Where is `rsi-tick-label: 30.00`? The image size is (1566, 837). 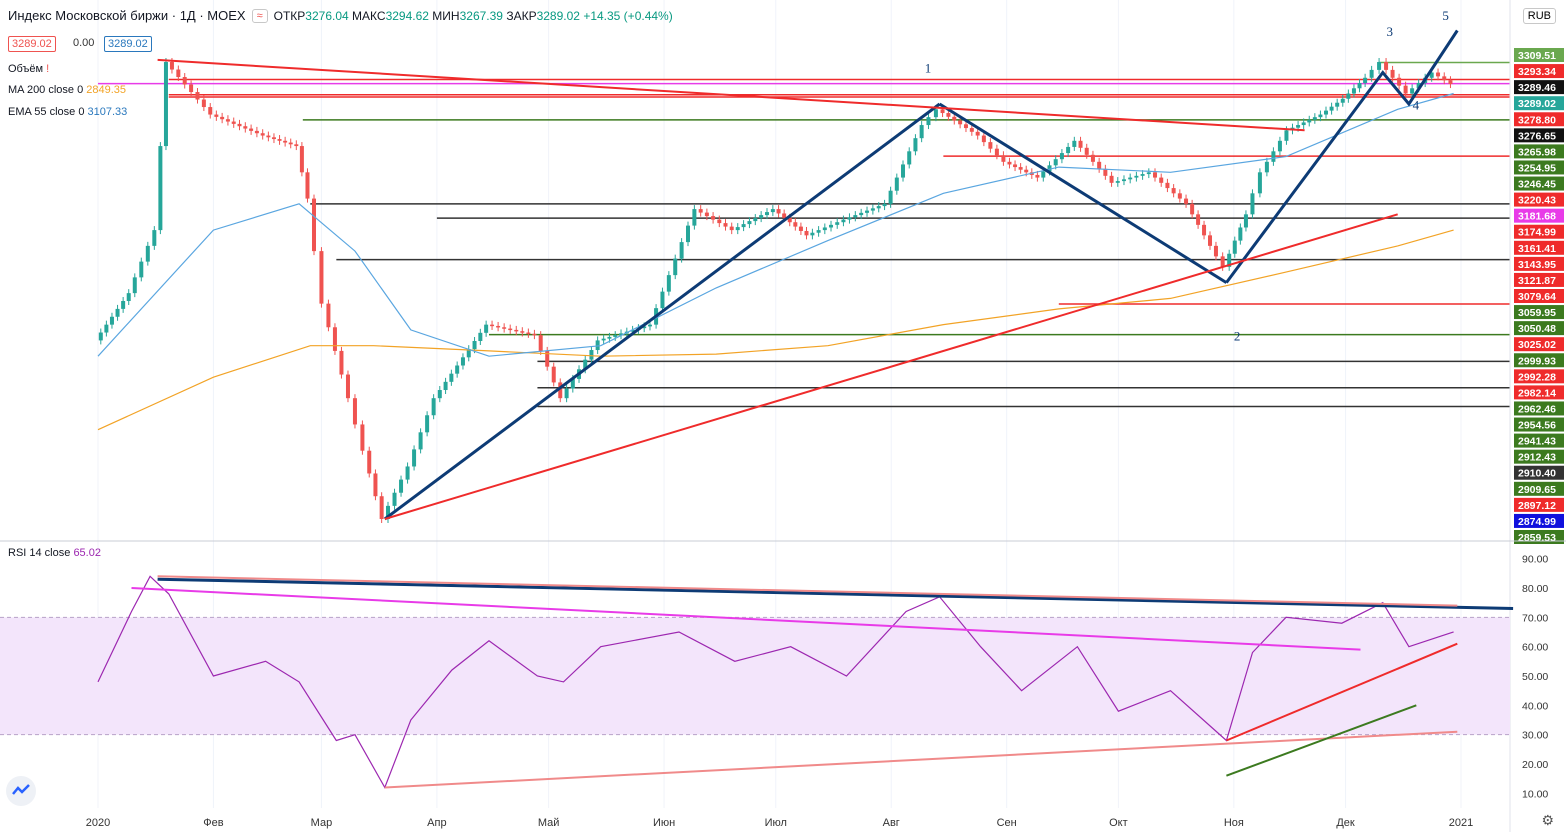 rsi-tick-label: 30.00 is located at coordinates (1535, 736).